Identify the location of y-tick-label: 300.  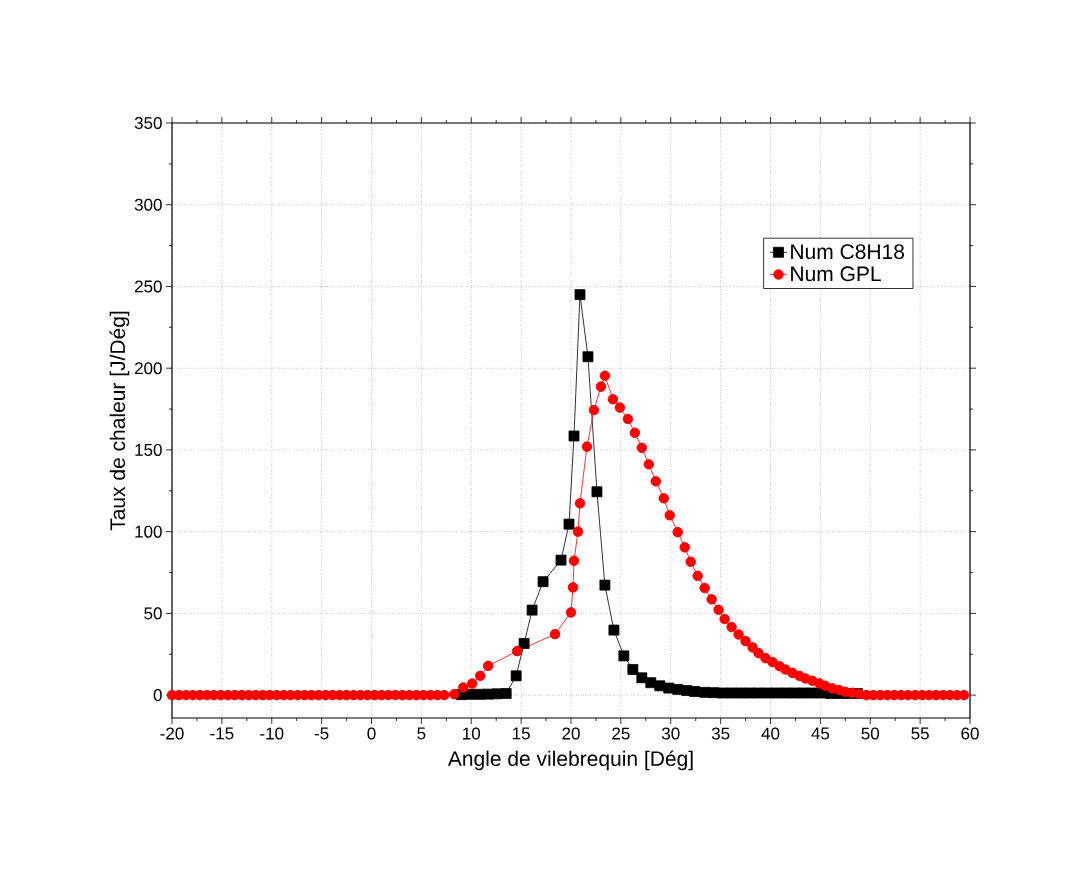
(148, 204).